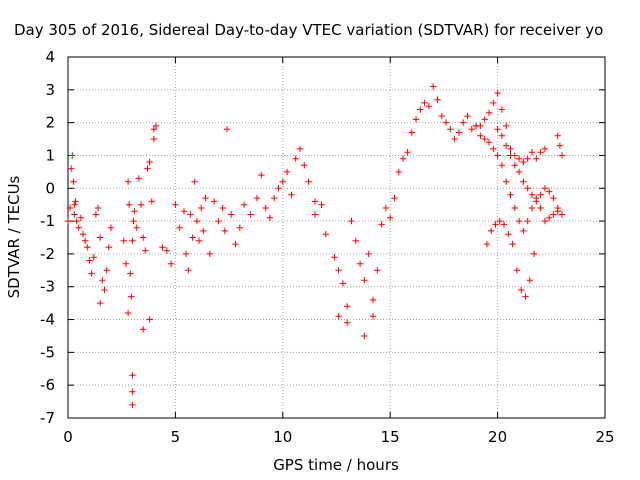 This screenshot has height=480, width=640. What do you see at coordinates (50, 123) in the screenshot?
I see `y-tick-label: 2` at bounding box center [50, 123].